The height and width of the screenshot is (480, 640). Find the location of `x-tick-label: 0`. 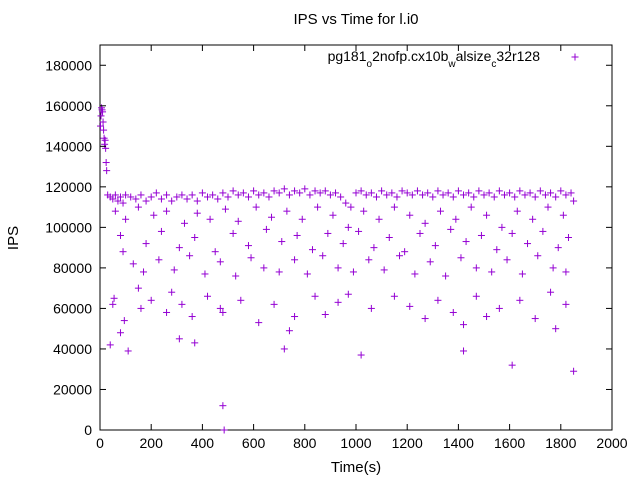

x-tick-label: 0 is located at coordinates (100, 443).